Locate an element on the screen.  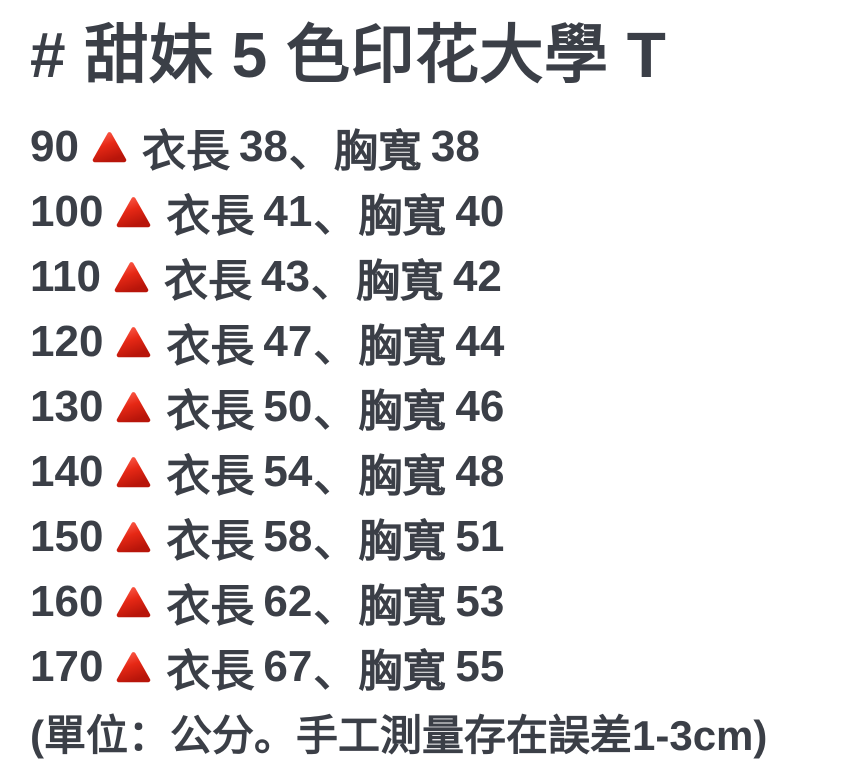
chest-value: 51 is located at coordinates (480, 536).